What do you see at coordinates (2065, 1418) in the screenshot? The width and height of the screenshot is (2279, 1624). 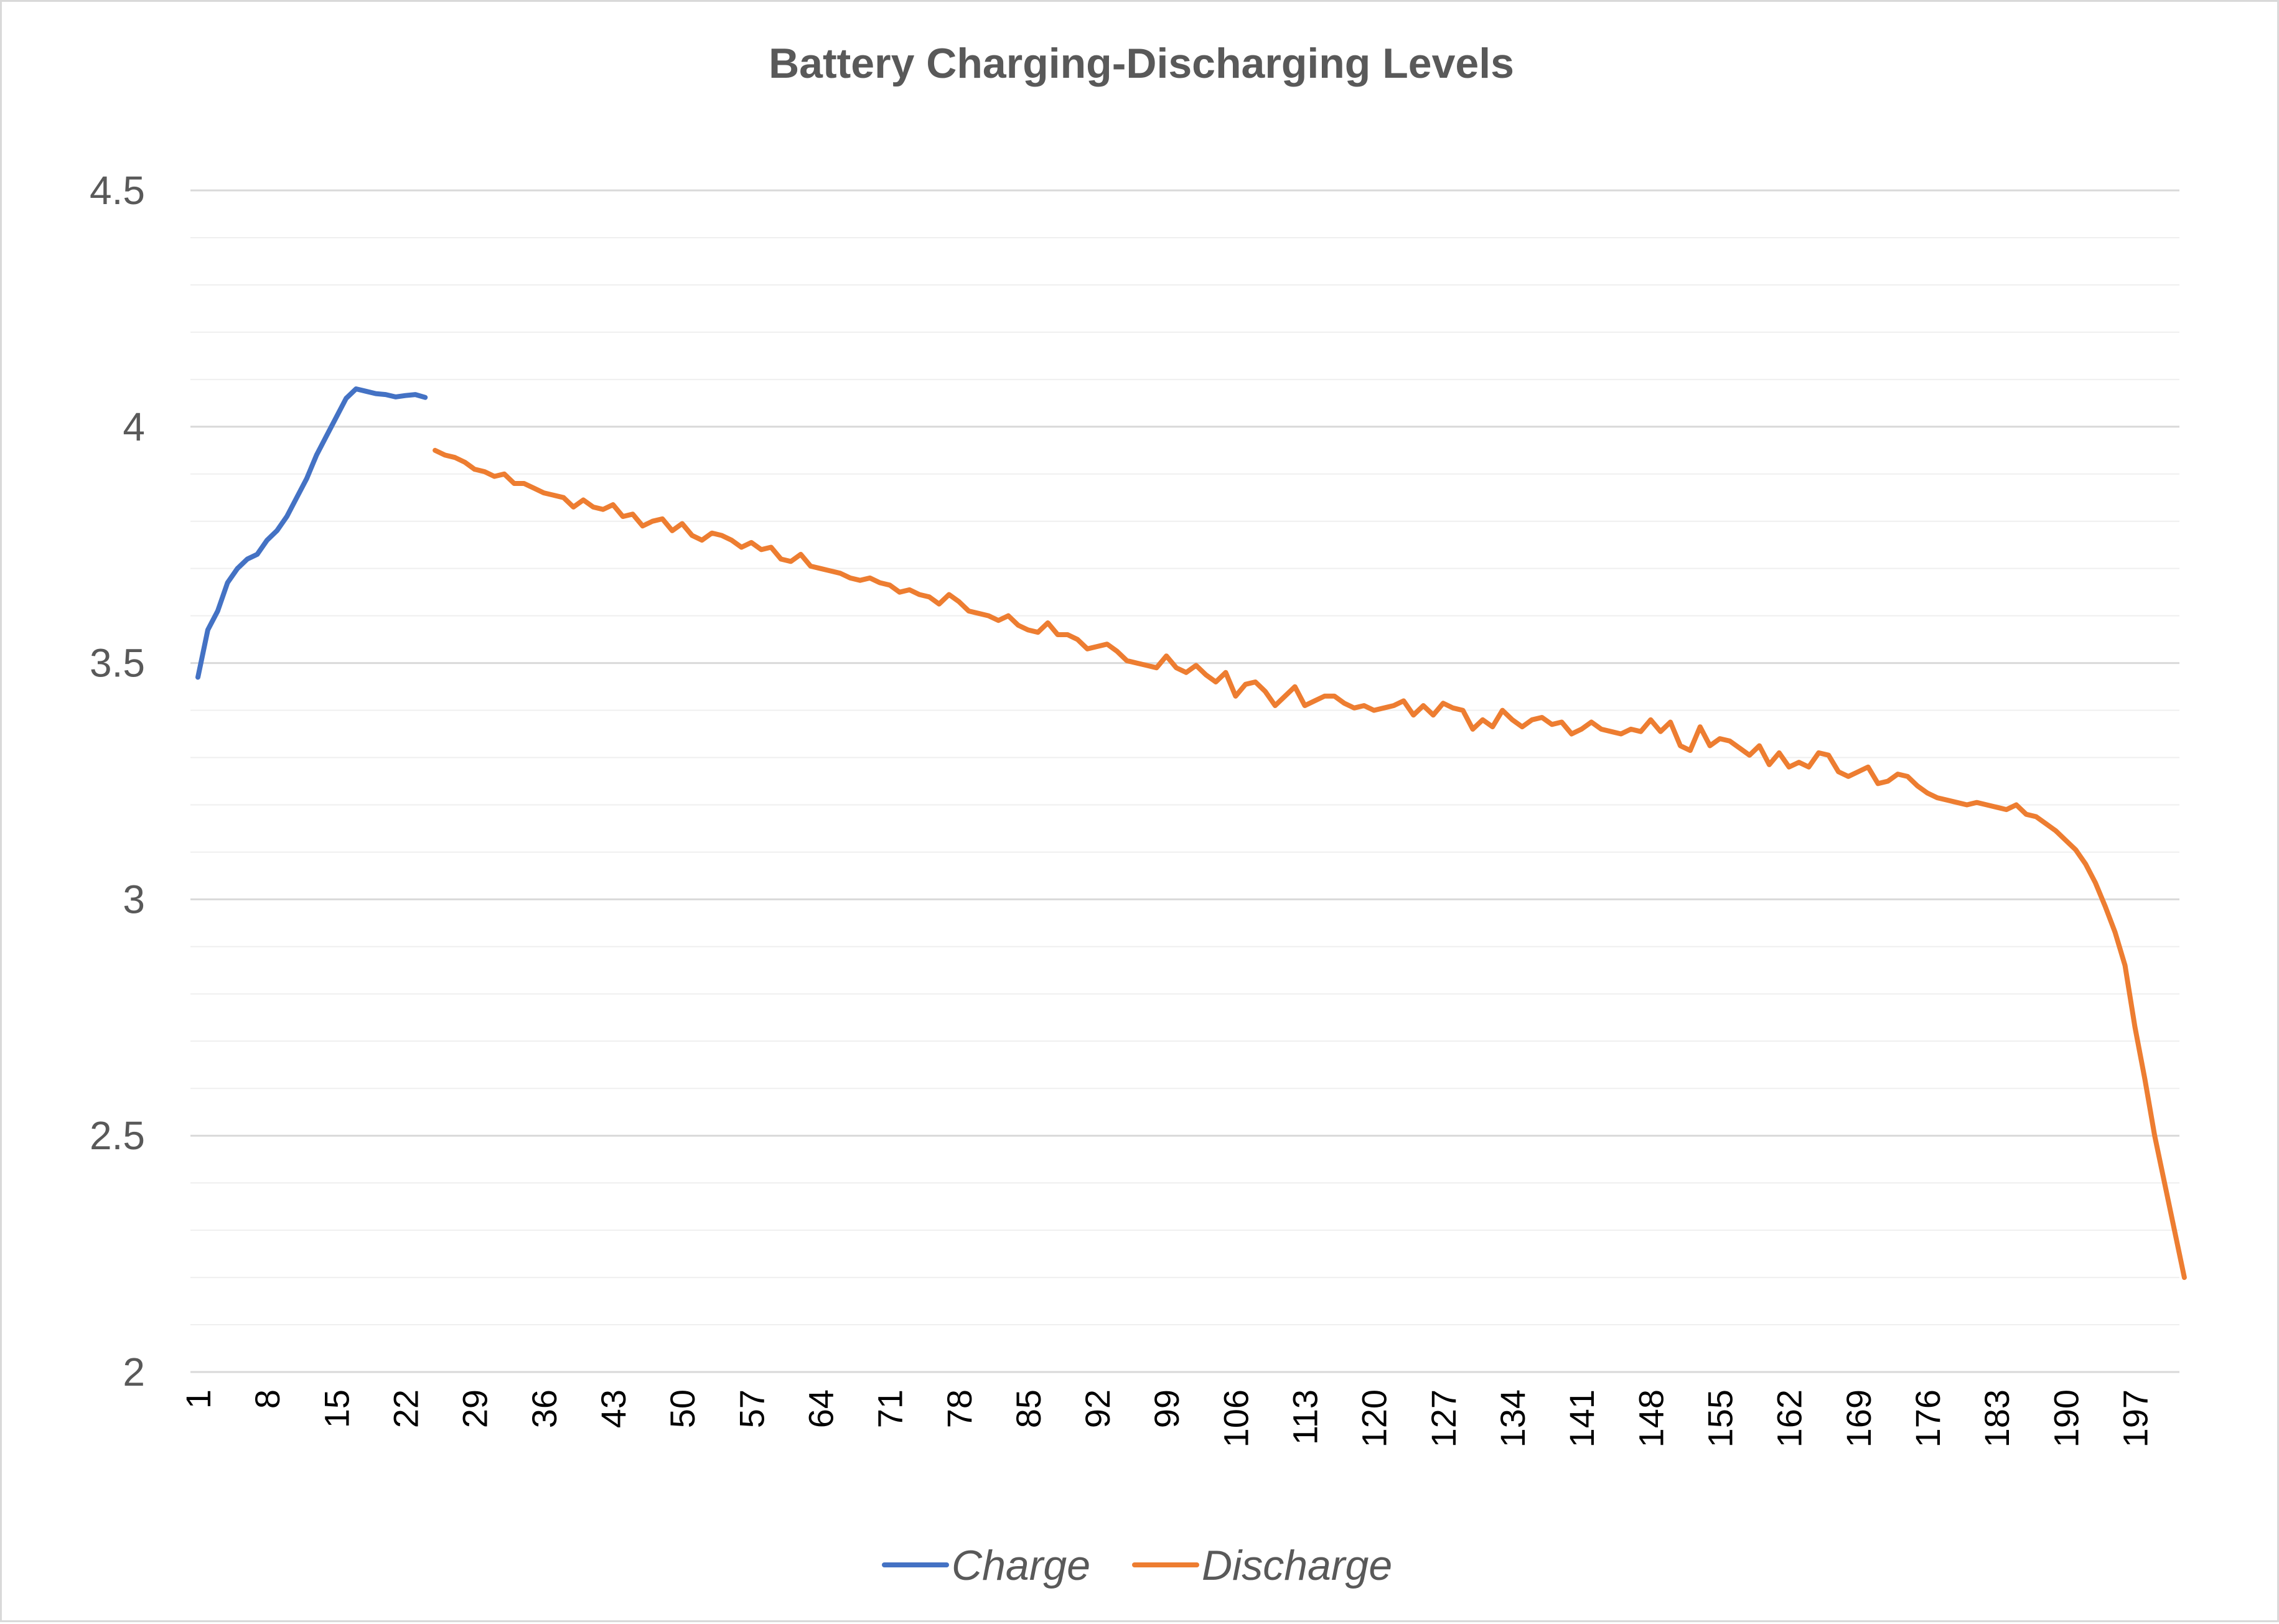 I see `x-tick-label: 190` at bounding box center [2065, 1418].